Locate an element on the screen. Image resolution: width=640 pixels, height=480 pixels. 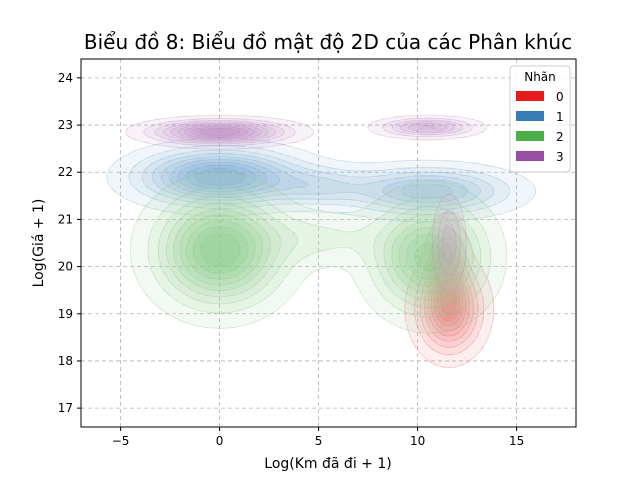
legend: Nhãn 0 1 2 3 is located at coordinates (540, 119).